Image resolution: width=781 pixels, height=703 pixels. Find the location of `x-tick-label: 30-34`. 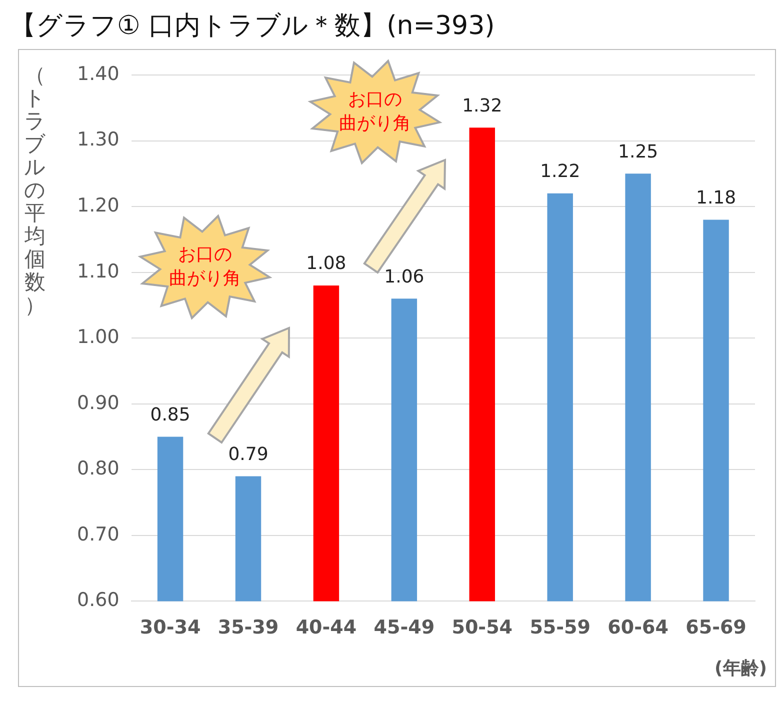

x-tick-label: 30-34 is located at coordinates (170, 627).